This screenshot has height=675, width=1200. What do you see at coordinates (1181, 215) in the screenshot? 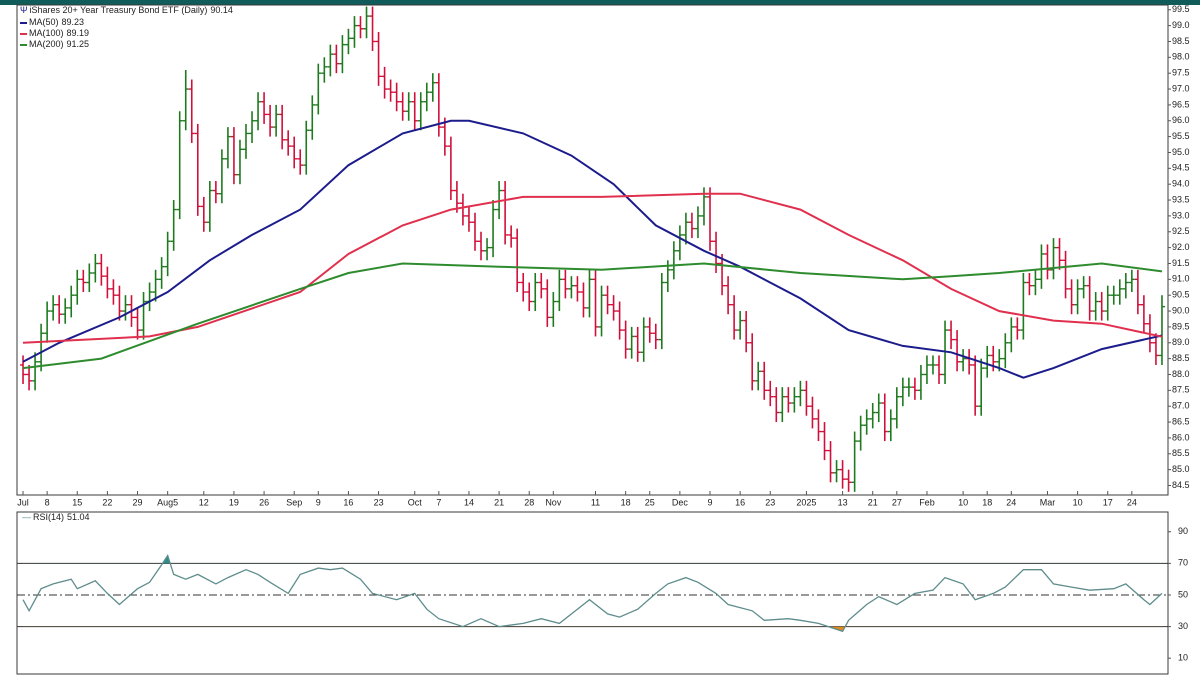
I see `y-tick-label: 93.0` at bounding box center [1181, 215].